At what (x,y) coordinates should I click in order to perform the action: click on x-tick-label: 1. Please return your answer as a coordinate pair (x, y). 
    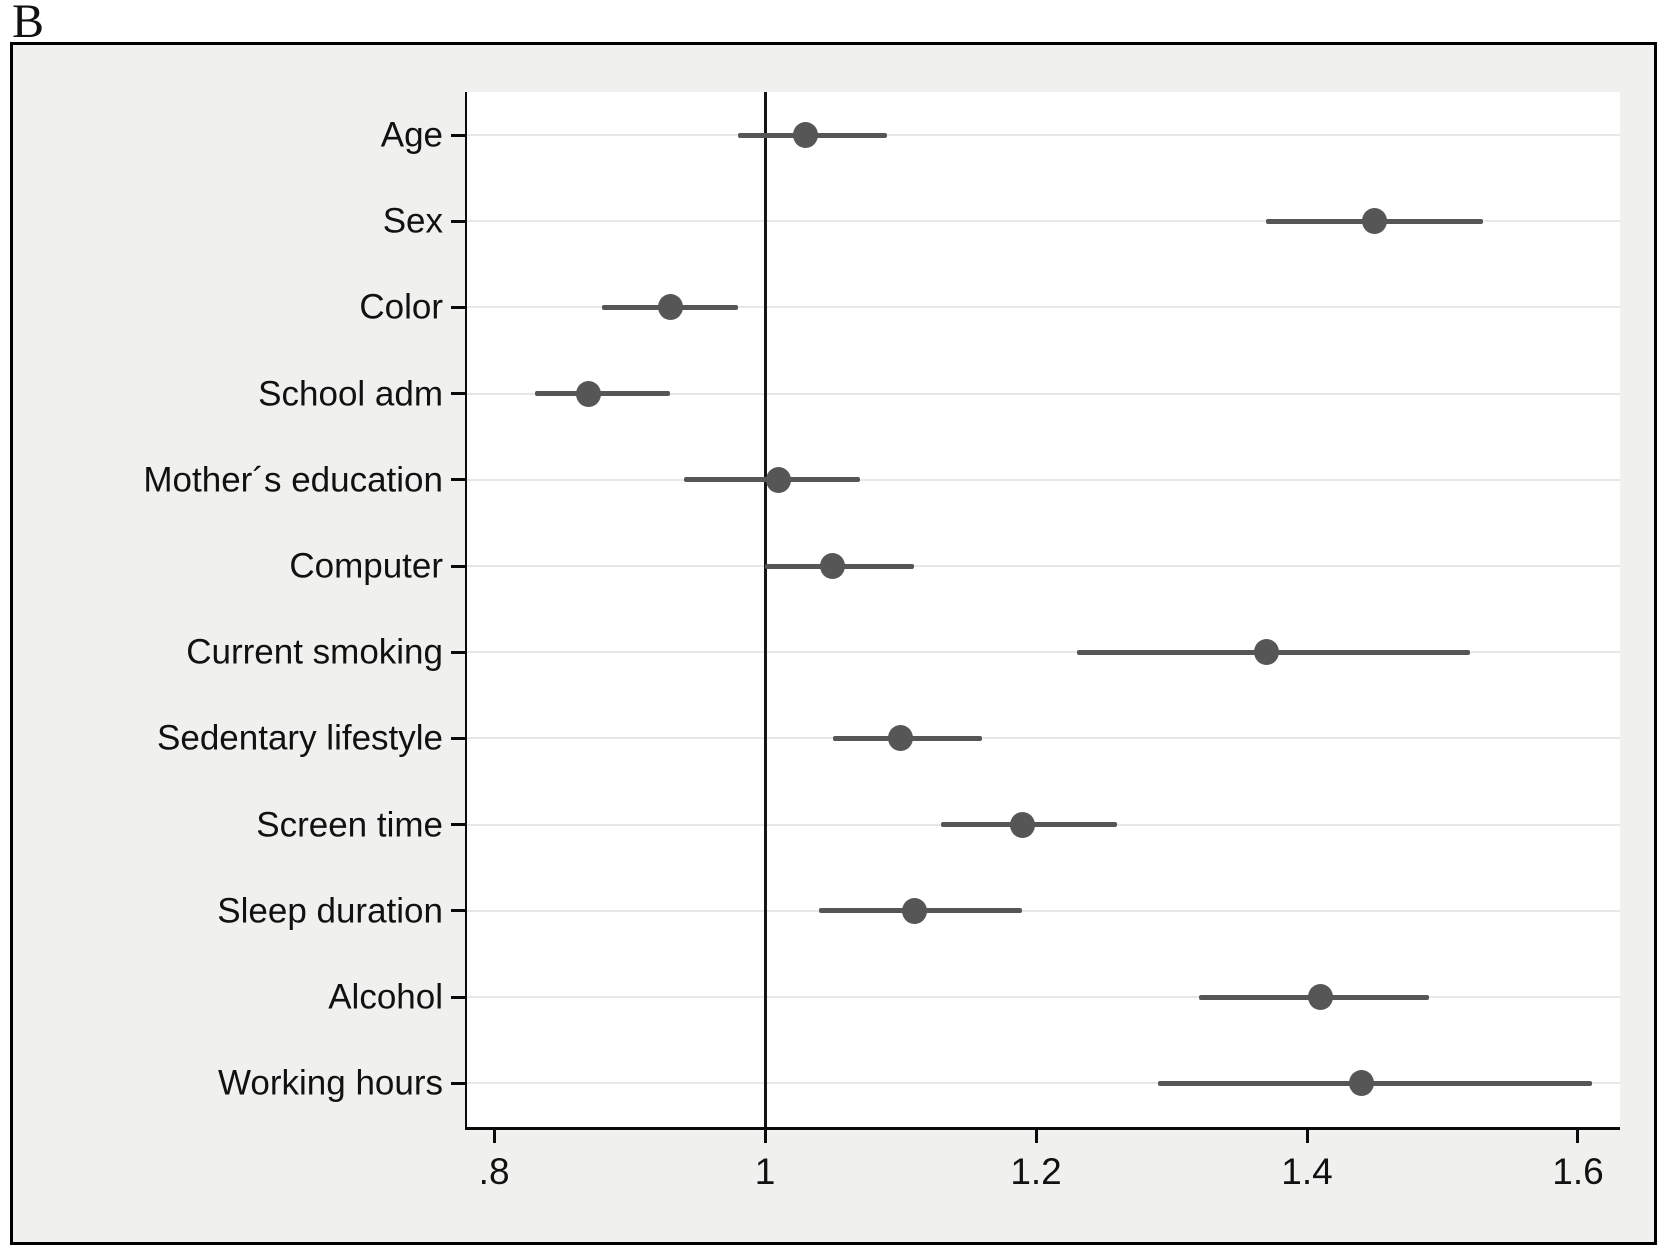
    Looking at the image, I should click on (765, 1171).